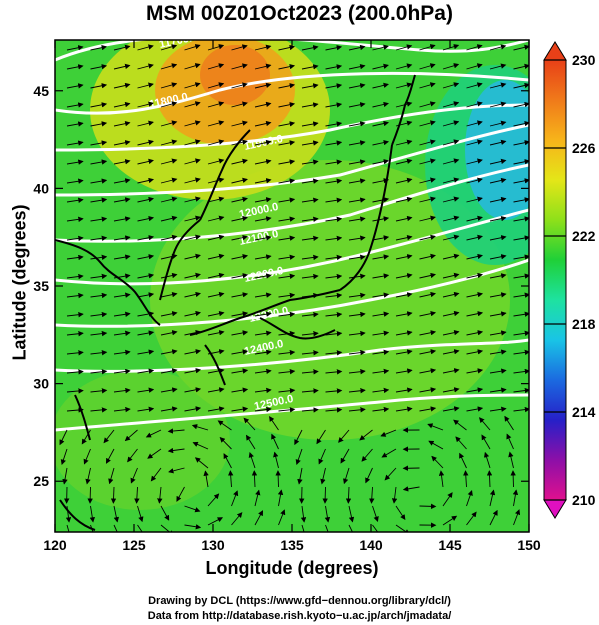 This screenshot has height=625, width=599. What do you see at coordinates (292, 545) in the screenshot?
I see `x-tick-label: 135` at bounding box center [292, 545].